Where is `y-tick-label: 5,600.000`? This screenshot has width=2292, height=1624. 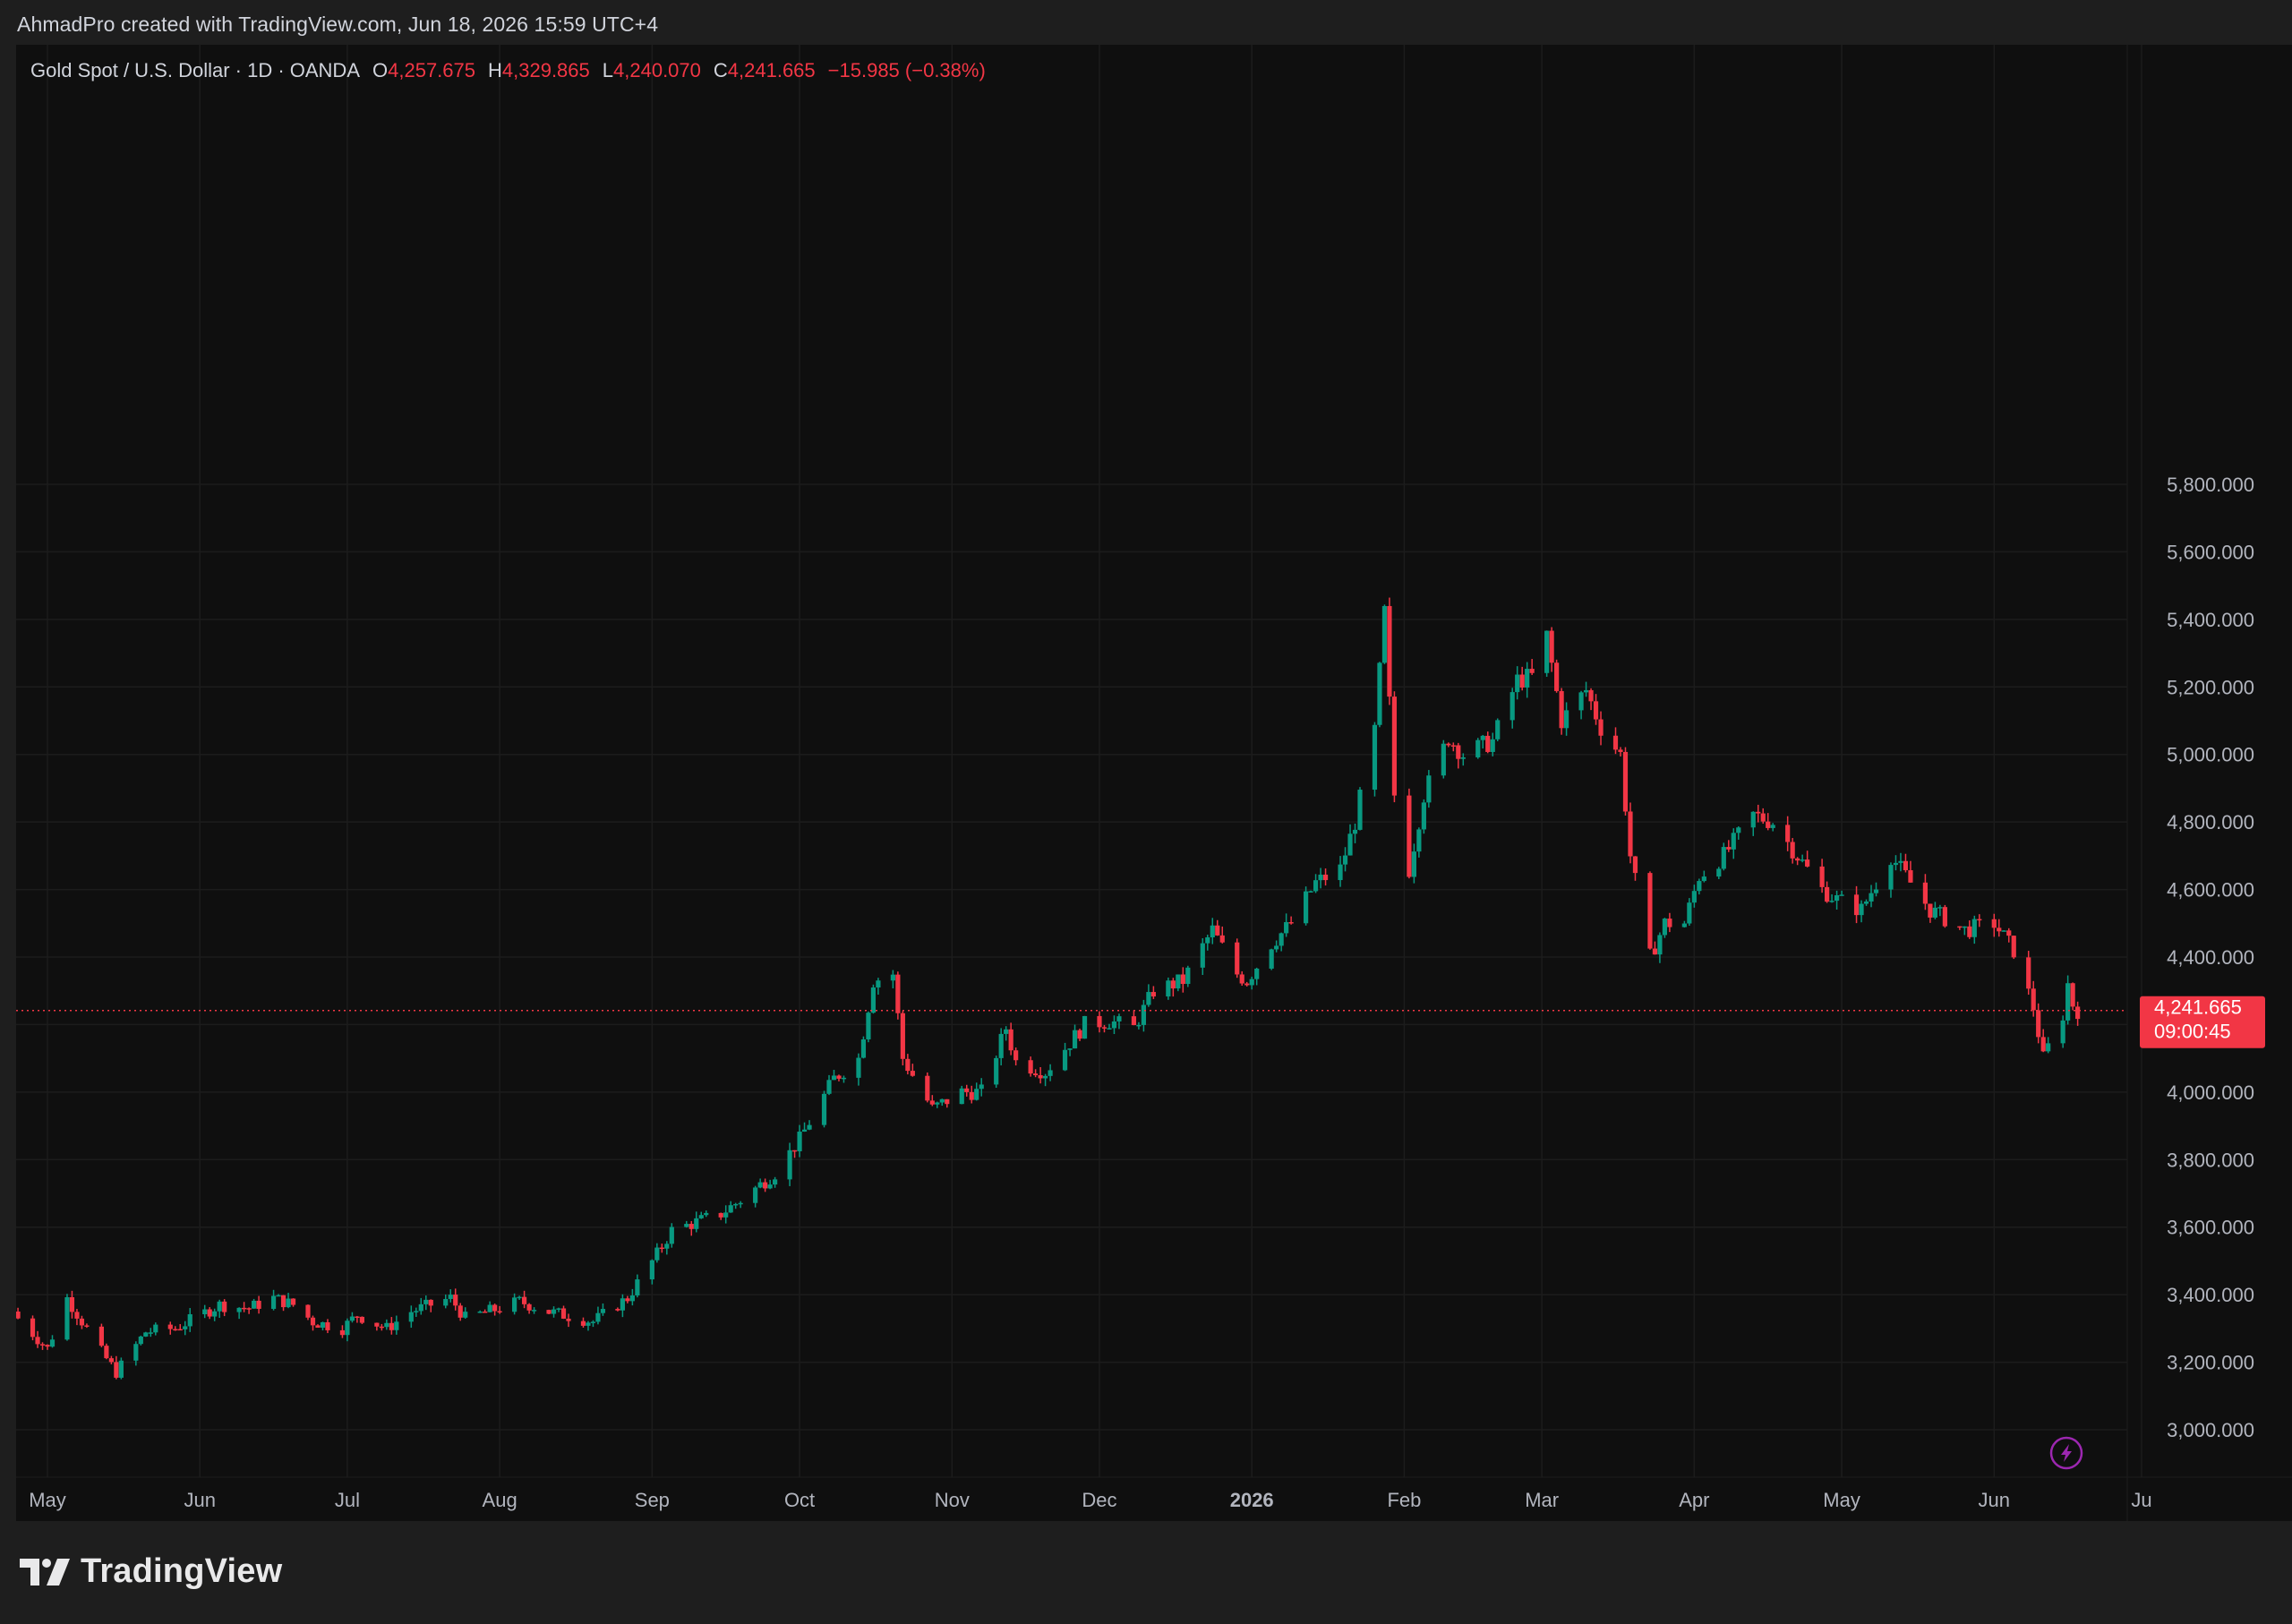 y-tick-label: 5,600.000 is located at coordinates (2210, 552).